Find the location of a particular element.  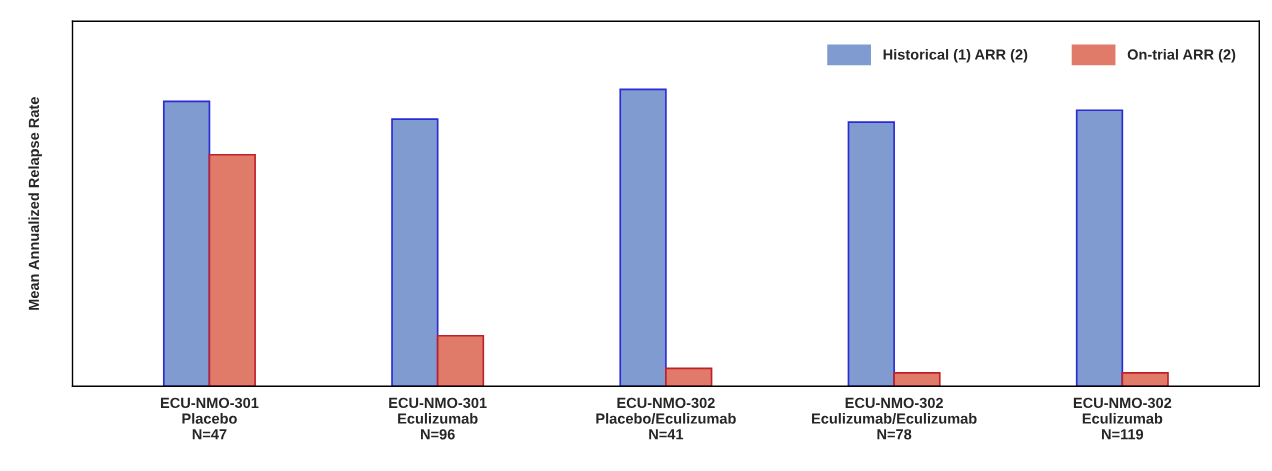

legend-label: On-trial ARR (2) is located at coordinates (1181, 55).